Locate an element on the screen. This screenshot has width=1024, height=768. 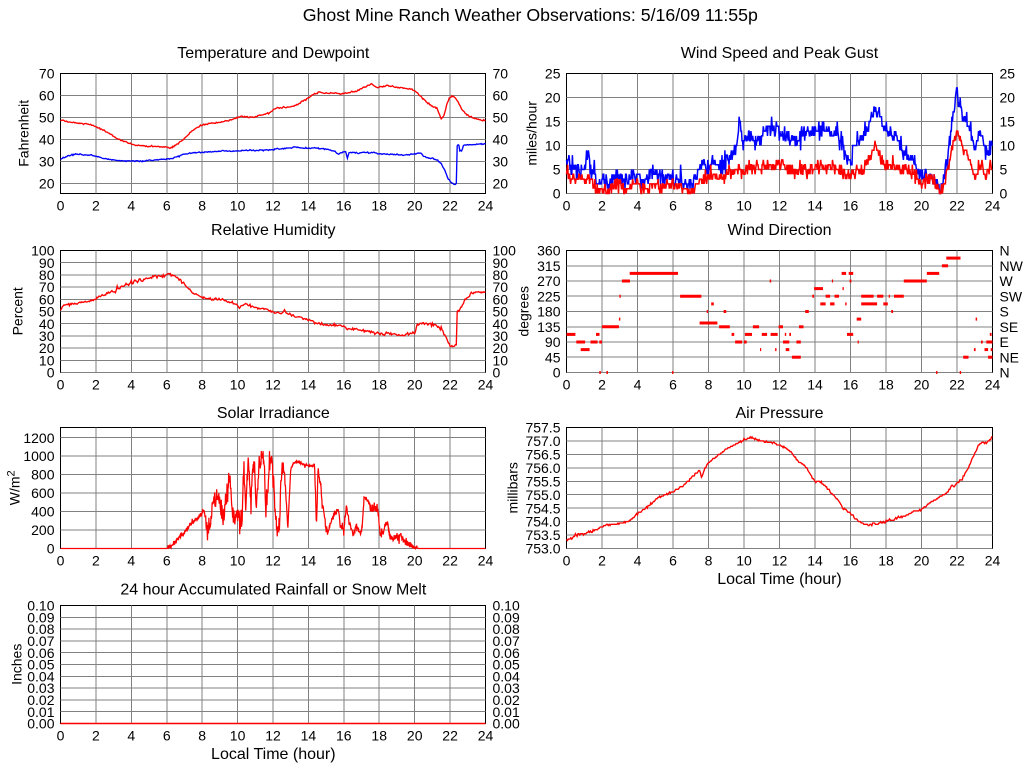
svg-text: millibars is located at coordinates (513, 487).